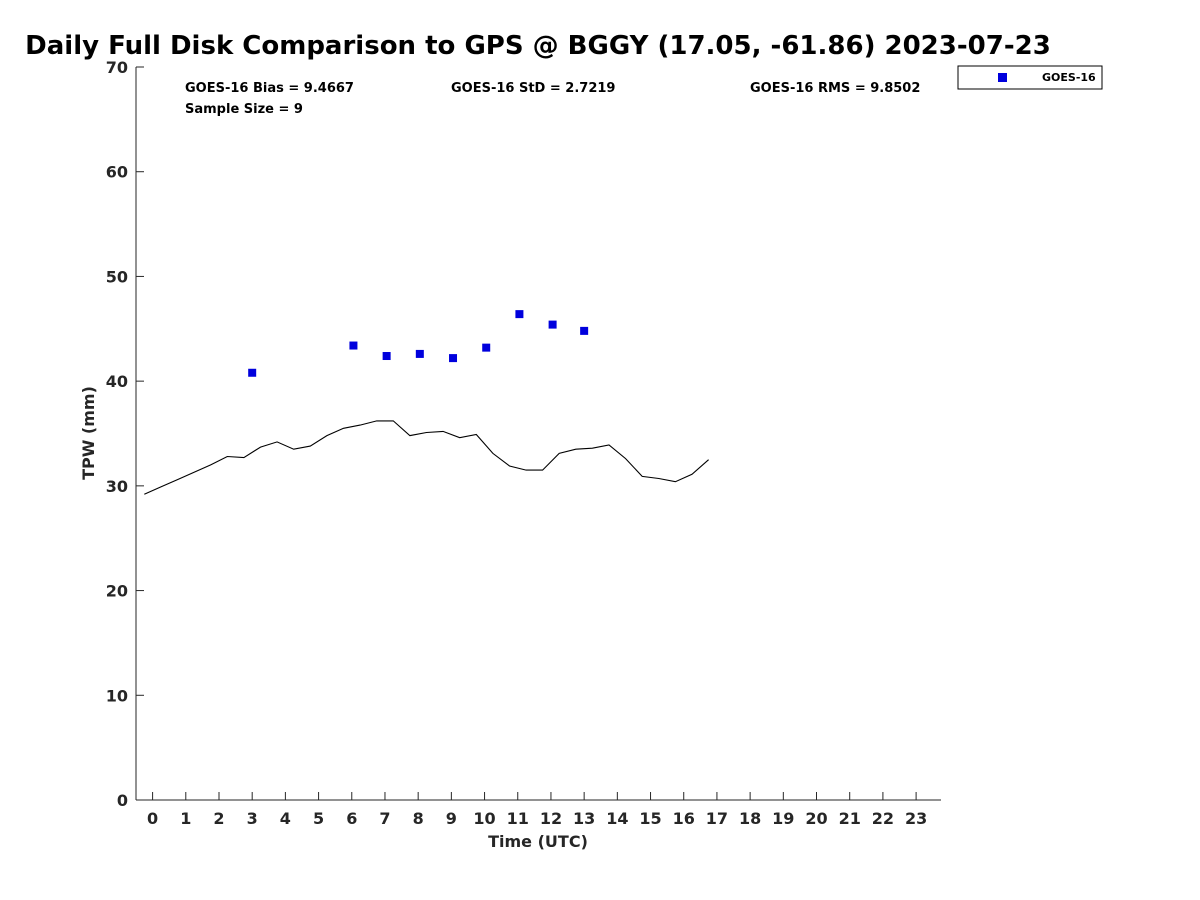 Image resolution: width=1200 pixels, height=900 pixels. I want to click on x-tick-label: 22, so click(883, 818).